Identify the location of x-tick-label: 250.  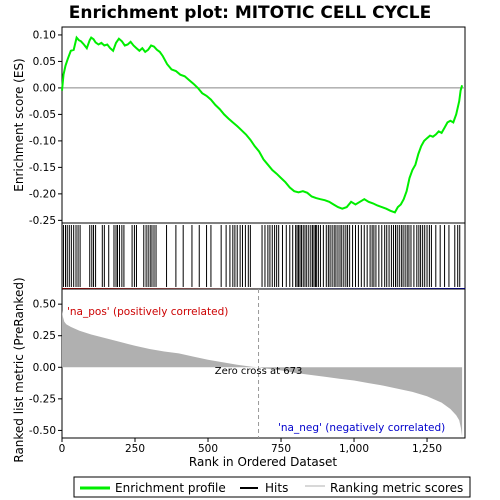
(135, 449).